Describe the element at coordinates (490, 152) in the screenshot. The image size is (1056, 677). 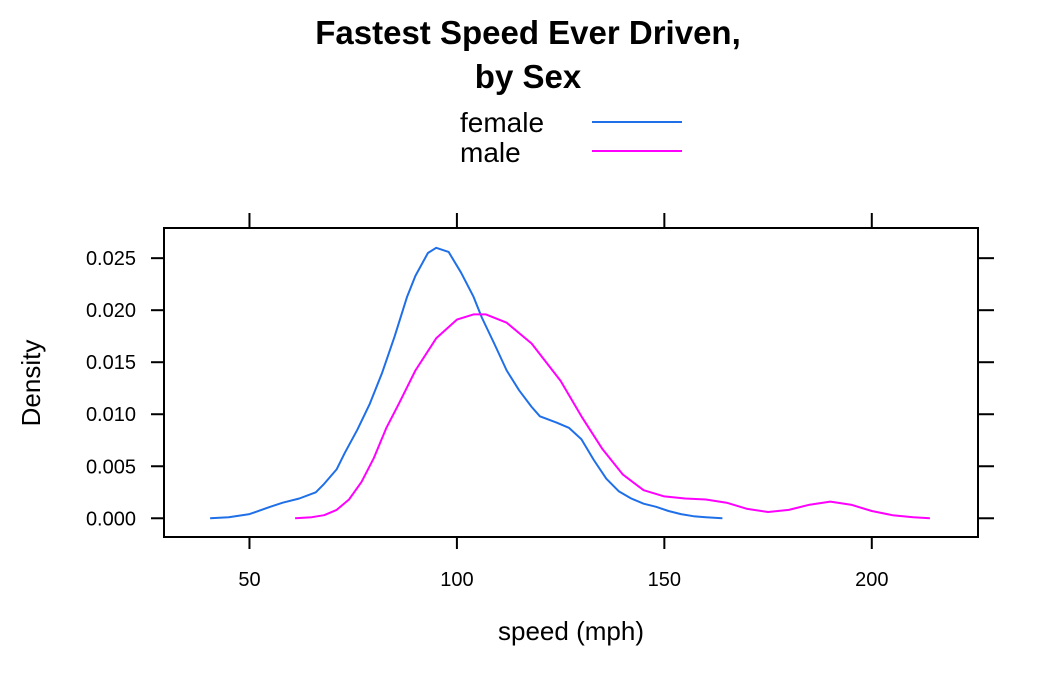
I see `legend-label-male: male` at that location.